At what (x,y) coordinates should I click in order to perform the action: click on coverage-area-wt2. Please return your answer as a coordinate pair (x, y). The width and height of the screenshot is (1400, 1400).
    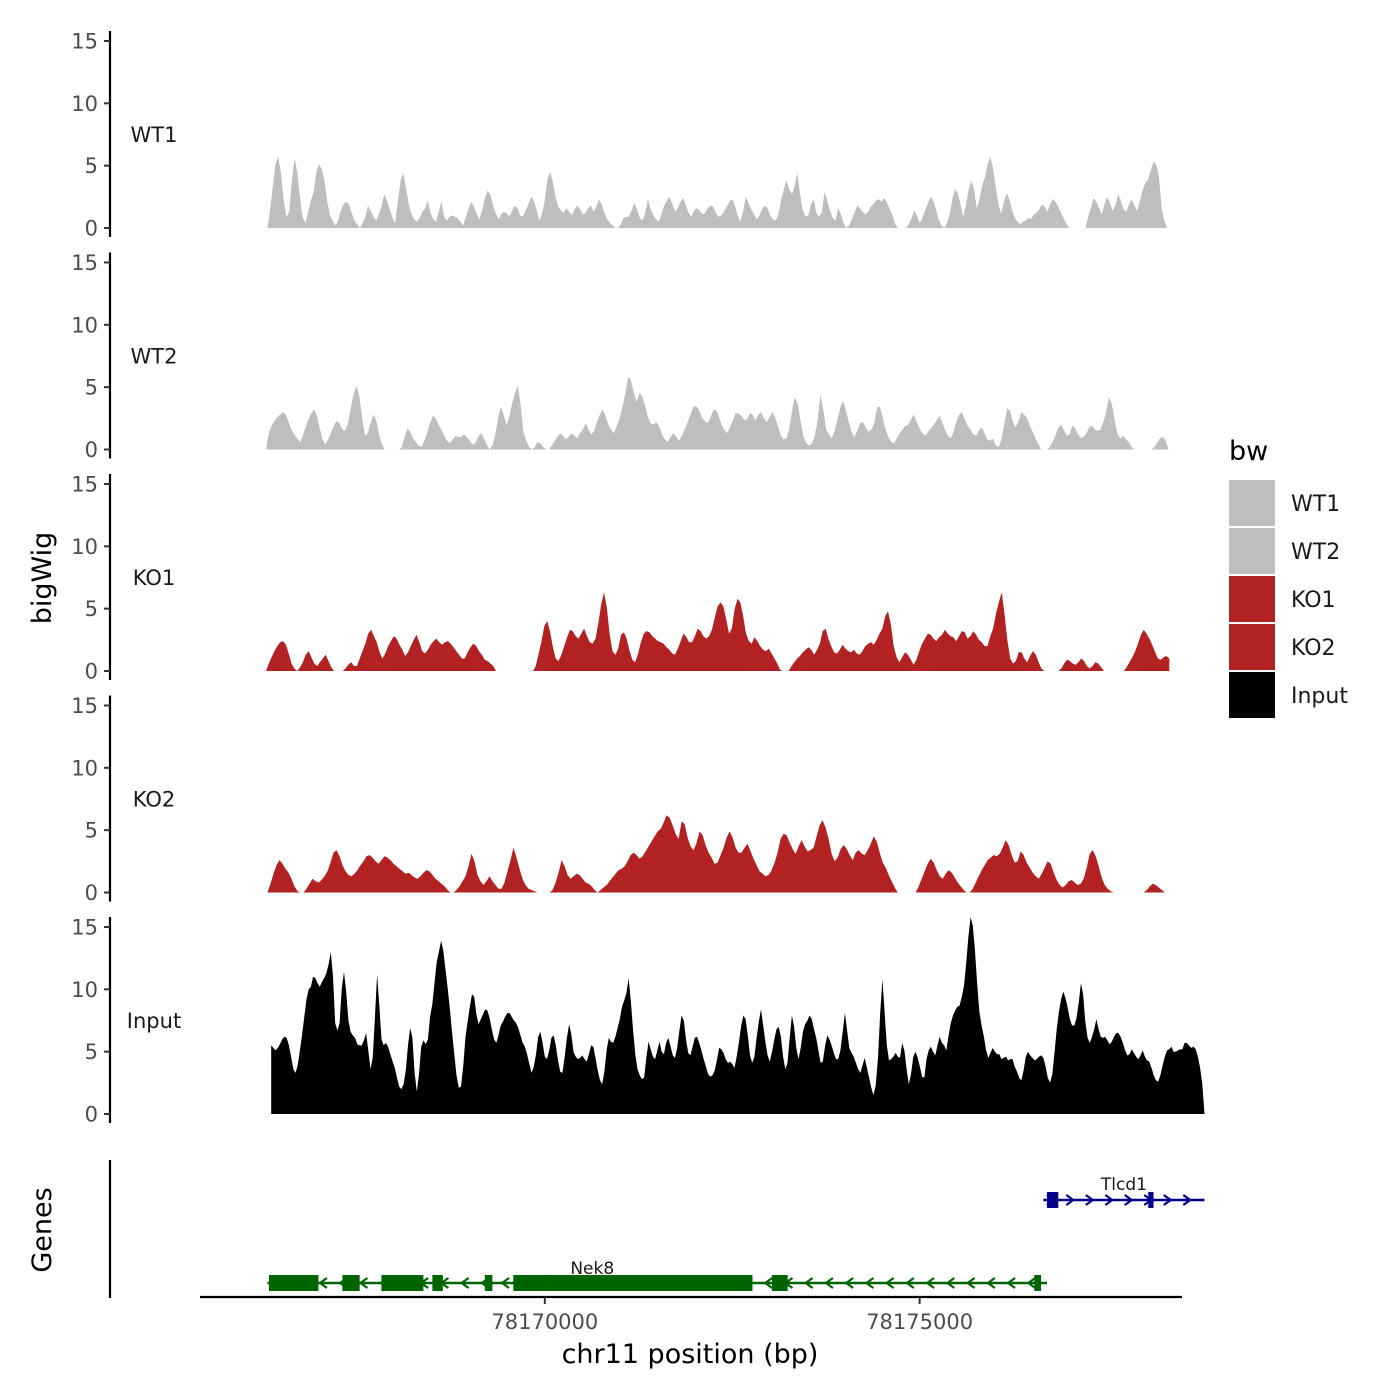
    Looking at the image, I should click on (717, 413).